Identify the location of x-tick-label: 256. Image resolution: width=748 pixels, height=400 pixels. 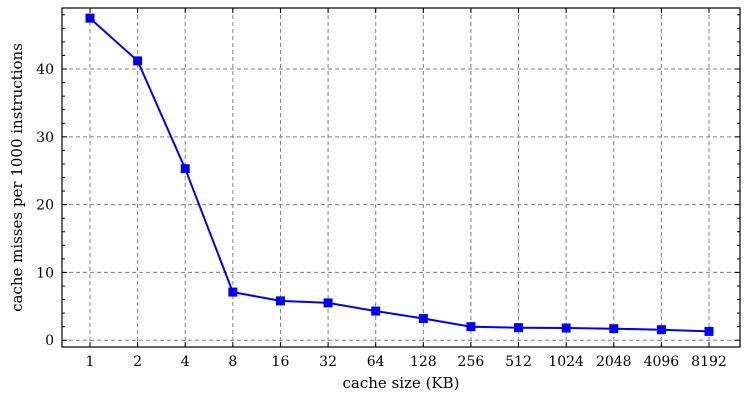
(471, 362).